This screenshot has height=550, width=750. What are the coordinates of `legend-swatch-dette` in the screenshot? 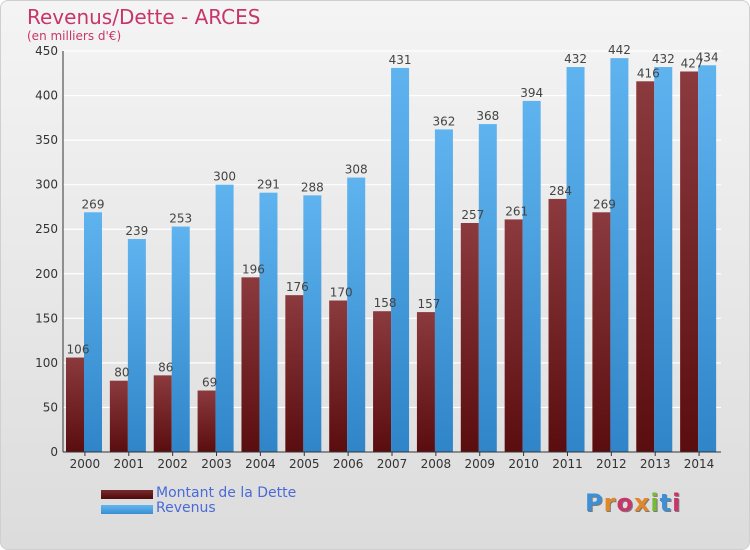 It's located at (127, 494).